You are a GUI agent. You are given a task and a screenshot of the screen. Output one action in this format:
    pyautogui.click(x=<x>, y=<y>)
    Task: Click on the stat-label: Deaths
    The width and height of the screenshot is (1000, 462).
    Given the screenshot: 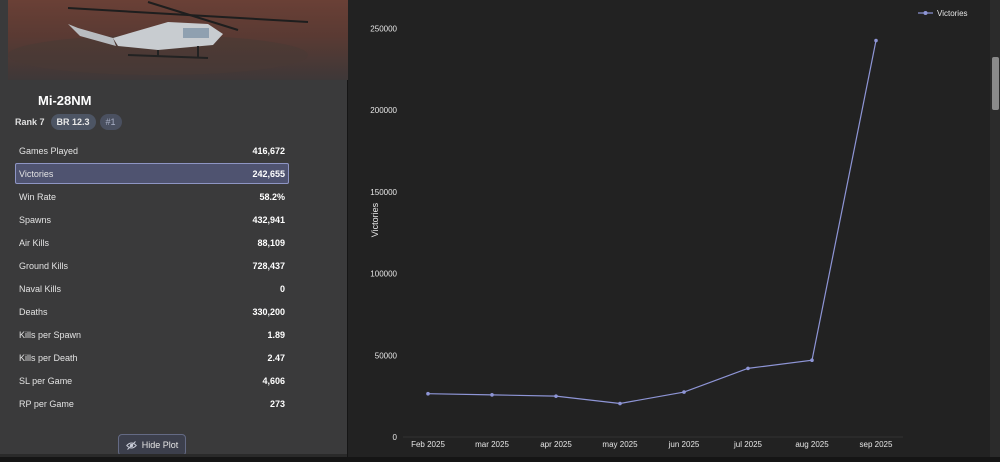 What is the action you would take?
    pyautogui.click(x=33, y=311)
    